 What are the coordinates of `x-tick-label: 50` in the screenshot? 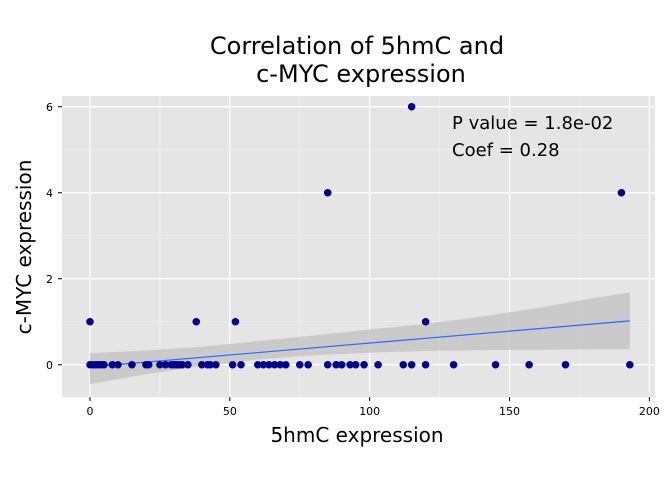 It's located at (230, 411).